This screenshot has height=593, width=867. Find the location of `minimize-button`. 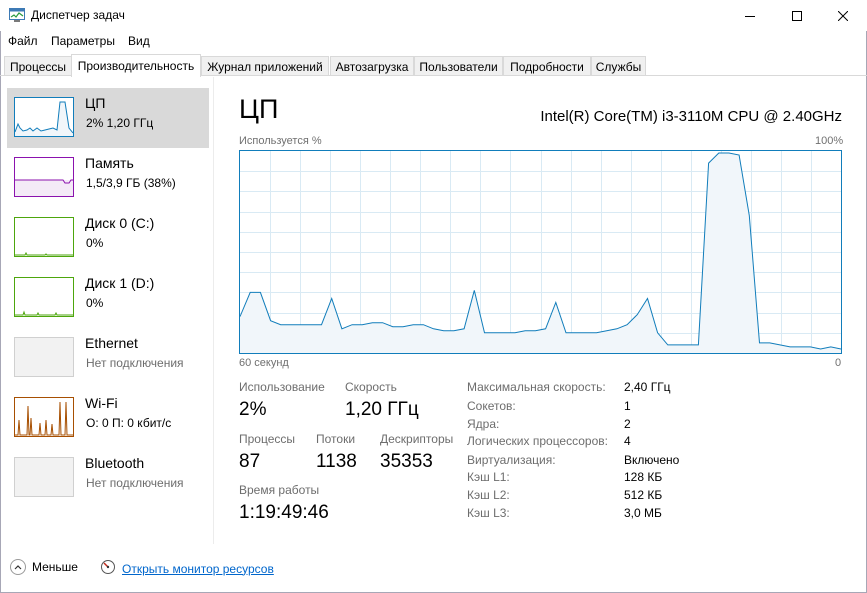

minimize-button is located at coordinates (750, 15).